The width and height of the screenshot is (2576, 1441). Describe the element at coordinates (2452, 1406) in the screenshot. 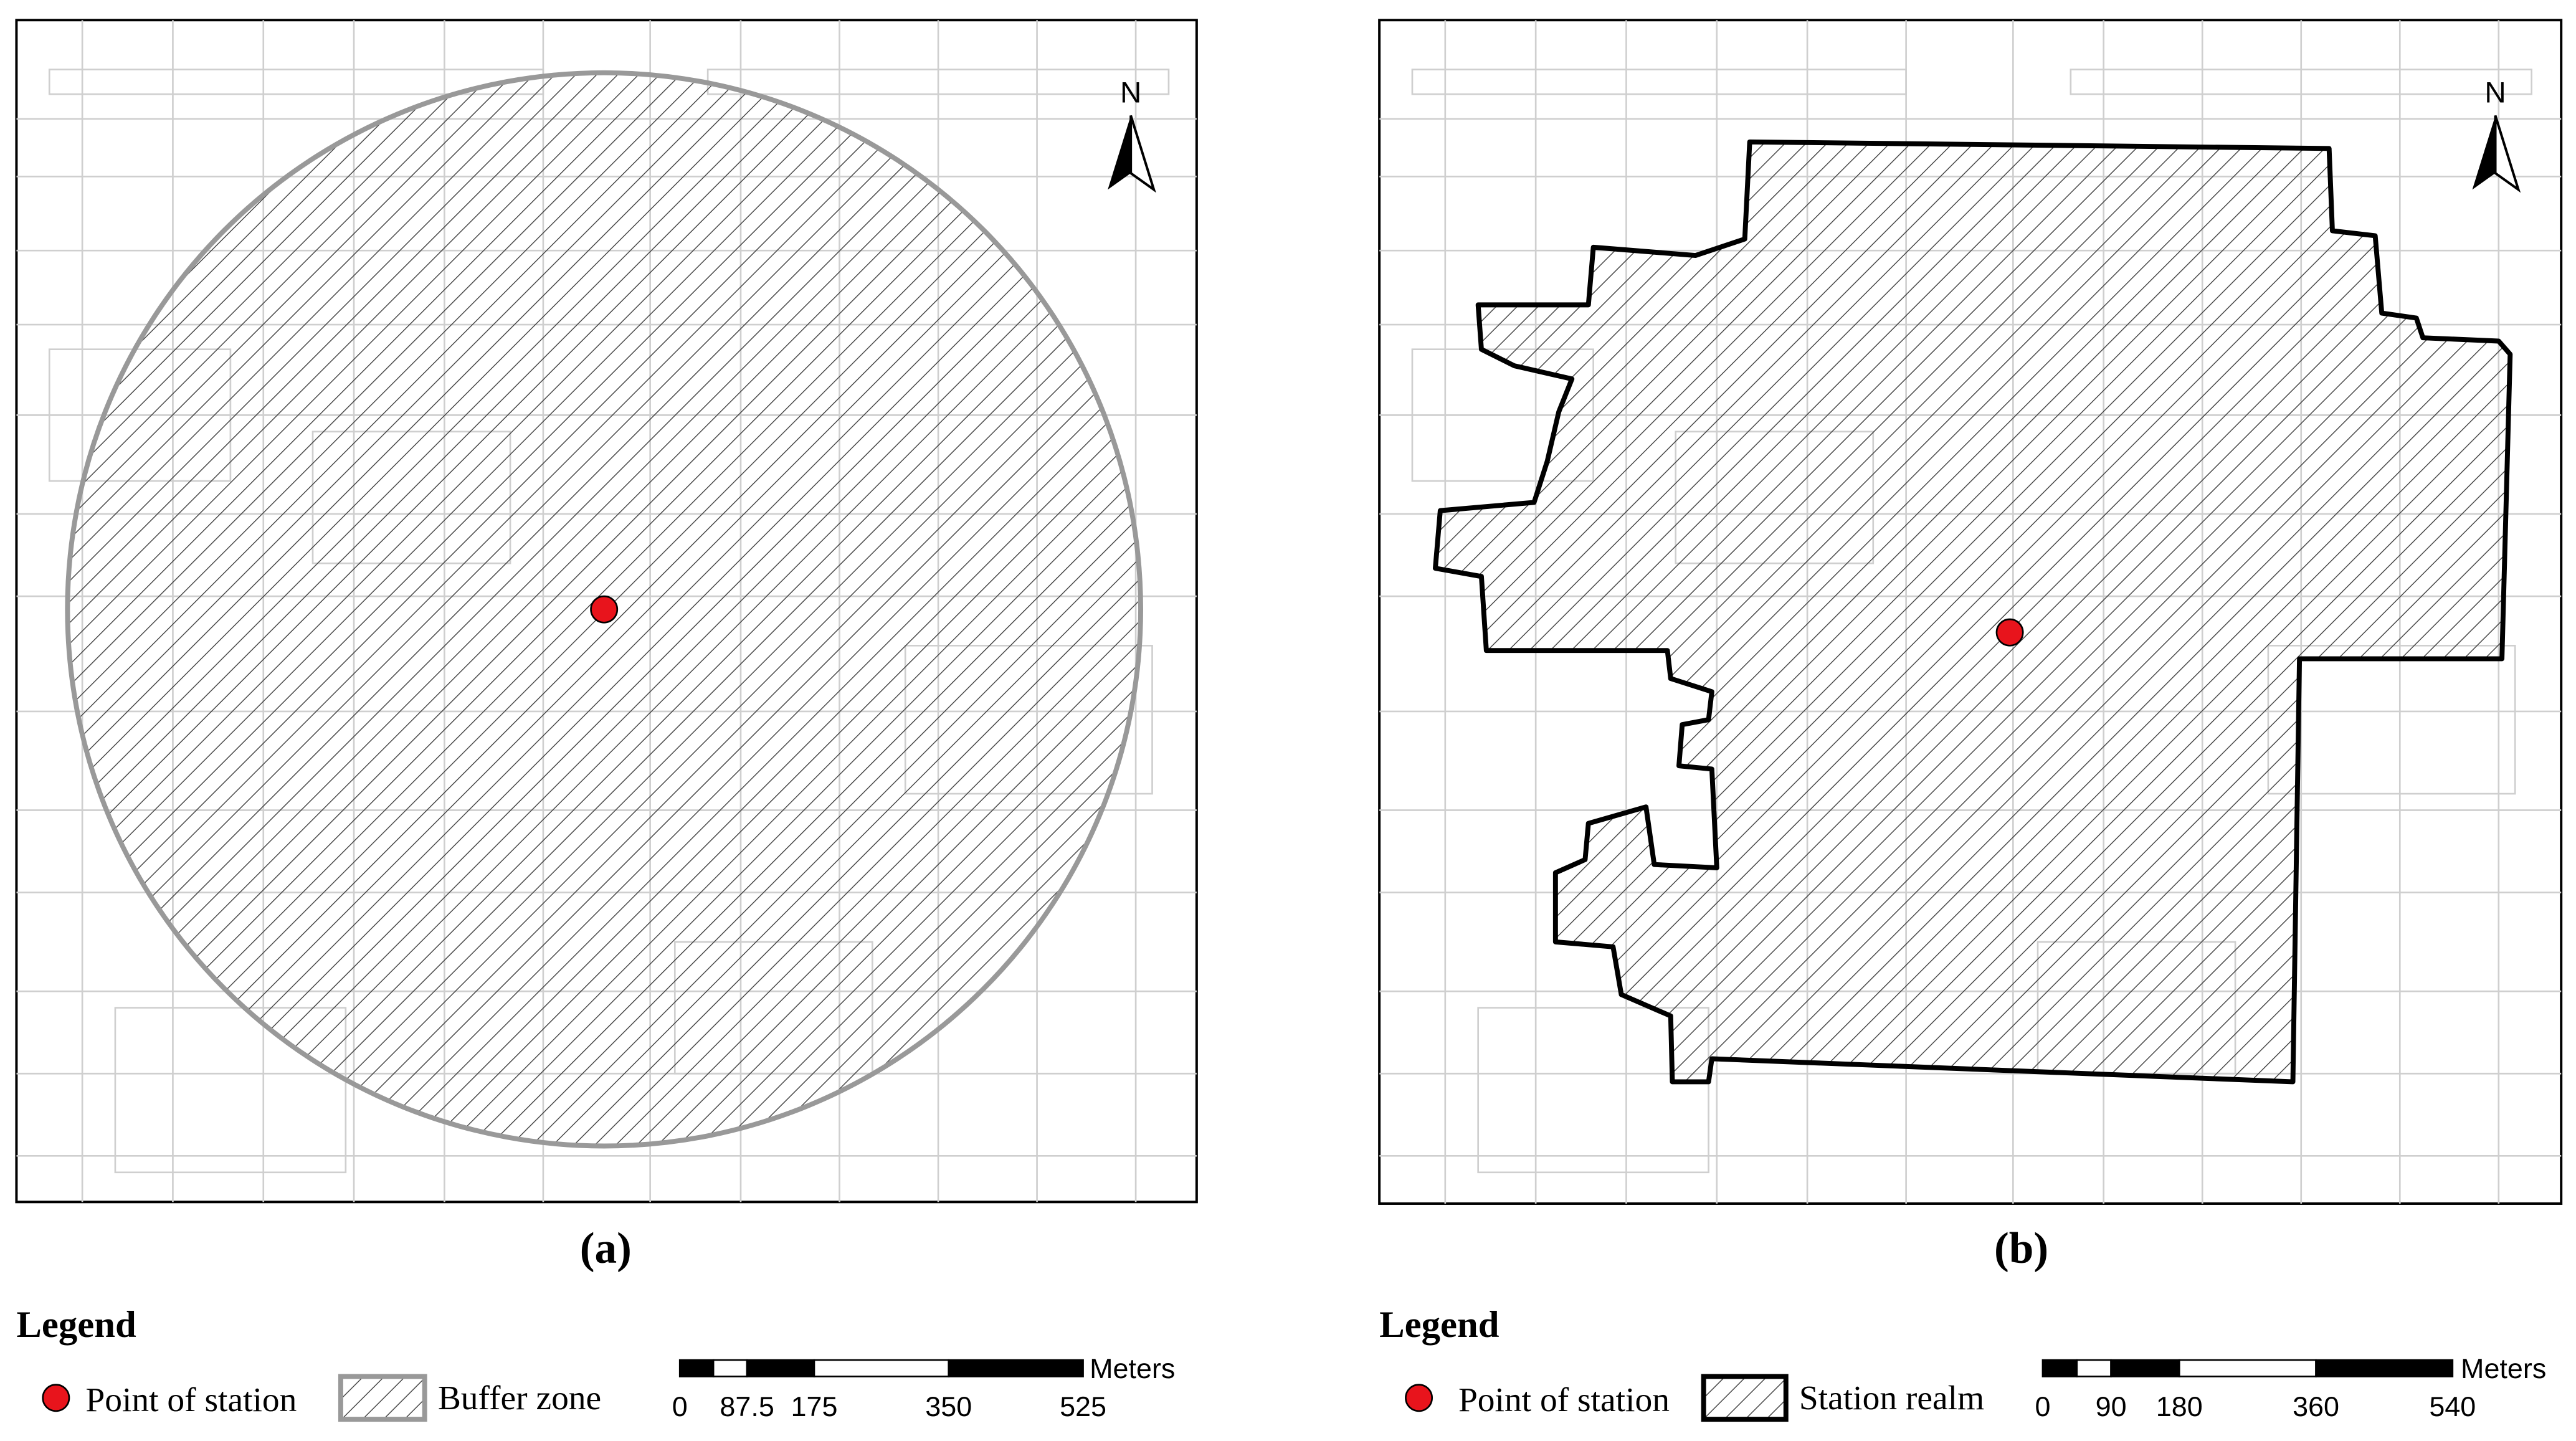

I see `scale-label: 540` at that location.